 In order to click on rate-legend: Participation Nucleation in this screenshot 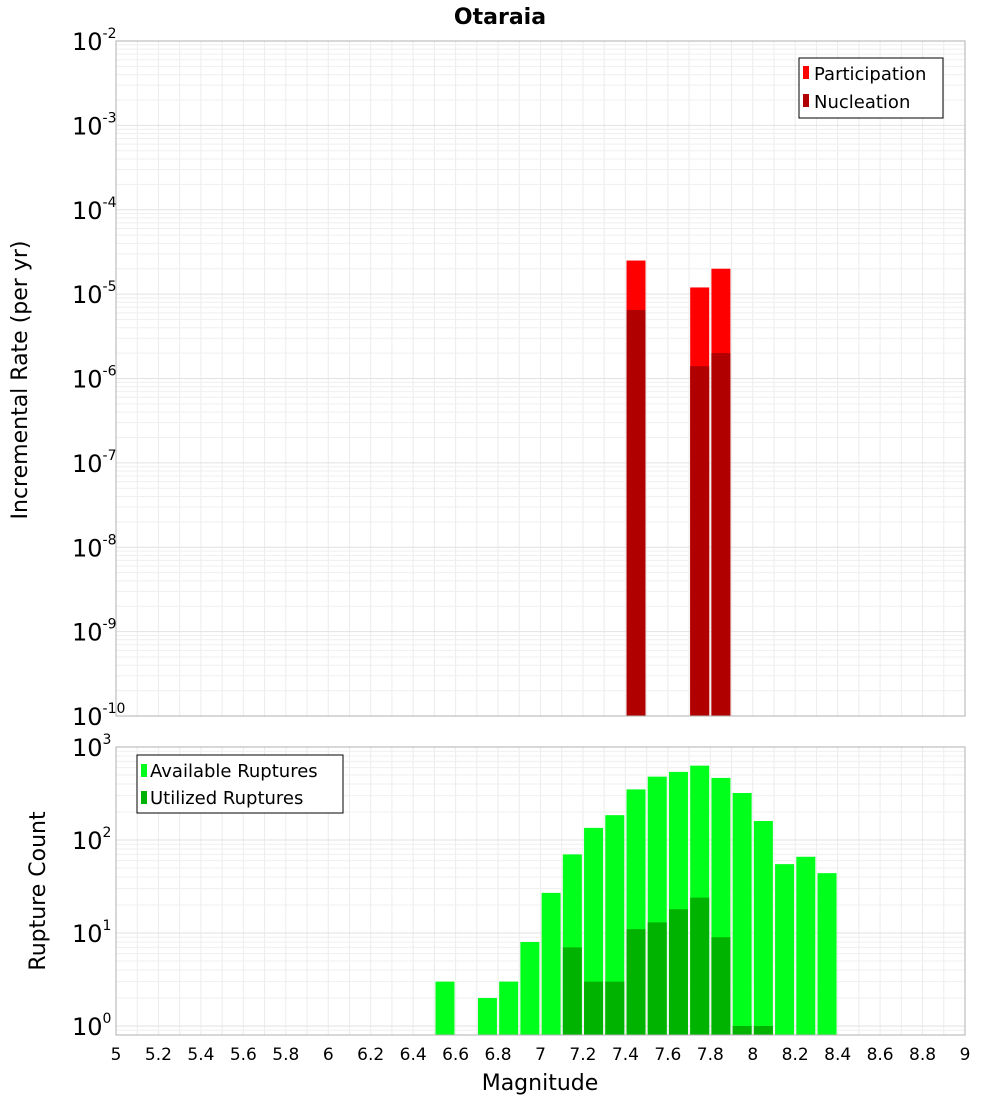, I will do `click(871, 88)`.